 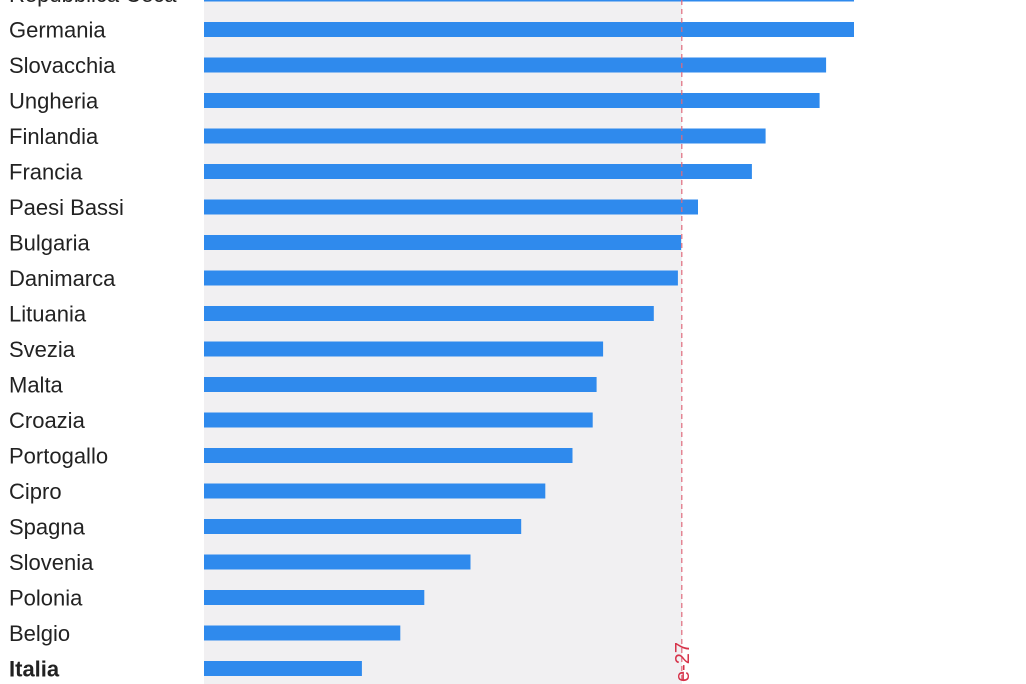 What do you see at coordinates (337, 562) in the screenshot?
I see `bar-slovenia` at bounding box center [337, 562].